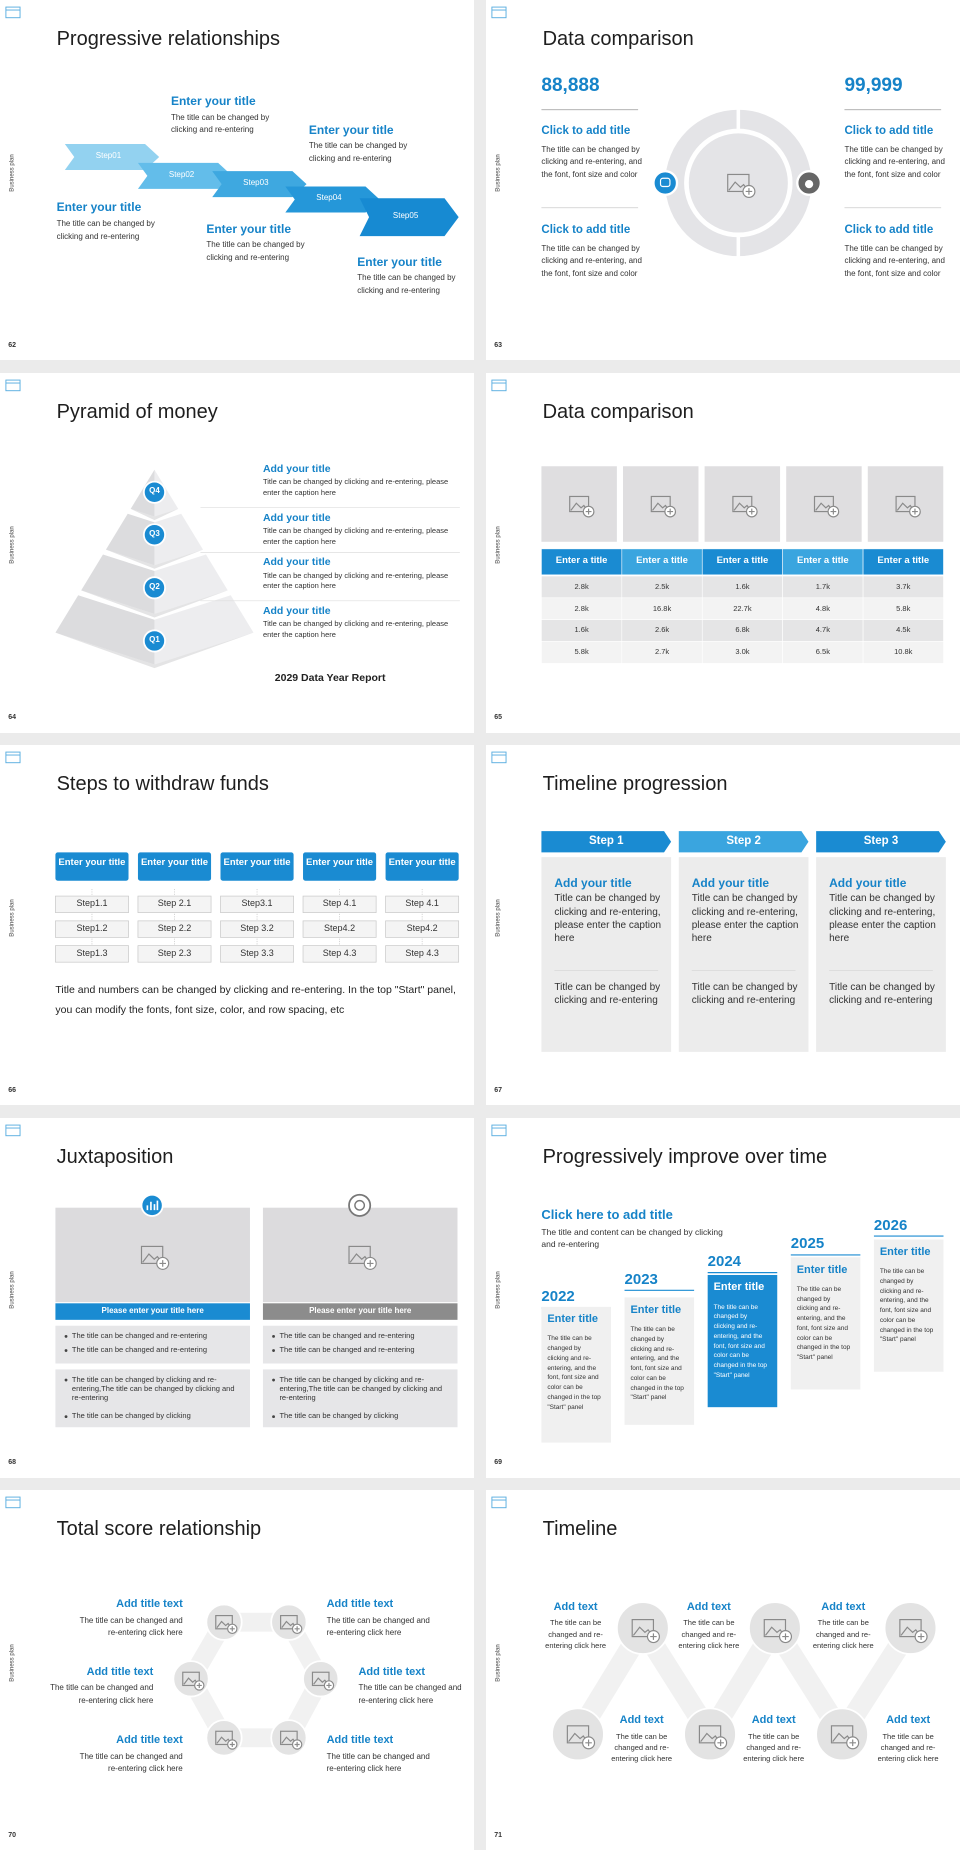 The image size is (960, 1850). I want to click on step-text: Step 3.2, so click(257, 928).